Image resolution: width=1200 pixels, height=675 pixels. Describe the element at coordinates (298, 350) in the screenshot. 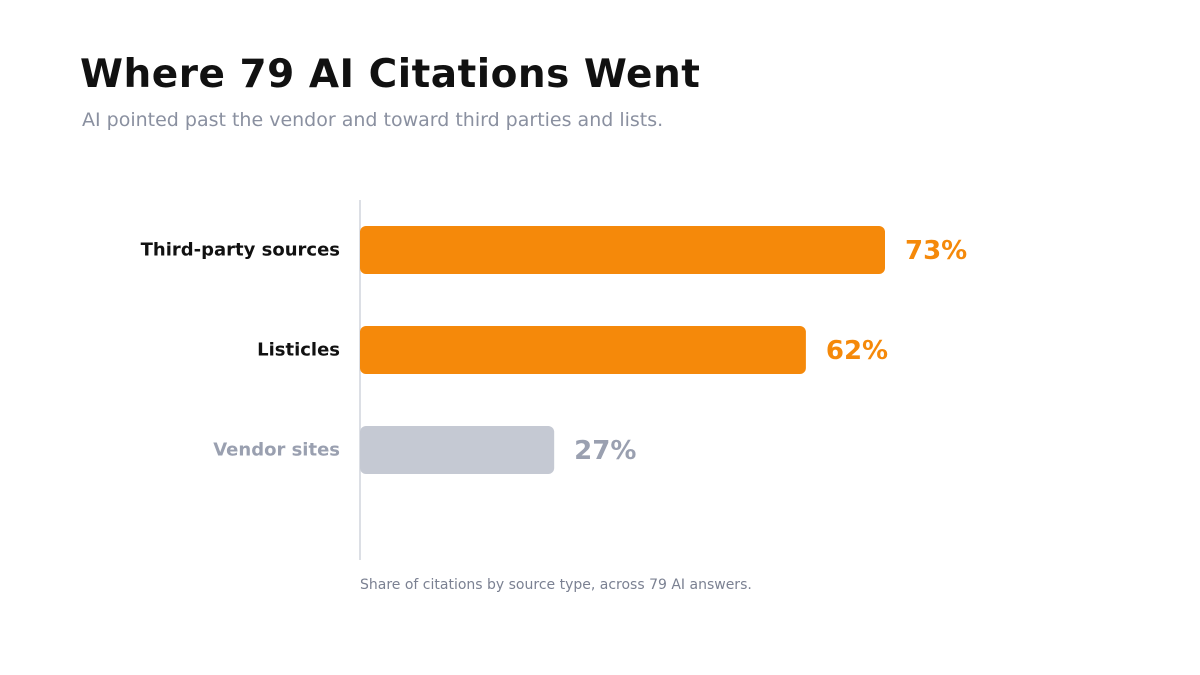

I see `category-label-listicles: Listicles` at that location.